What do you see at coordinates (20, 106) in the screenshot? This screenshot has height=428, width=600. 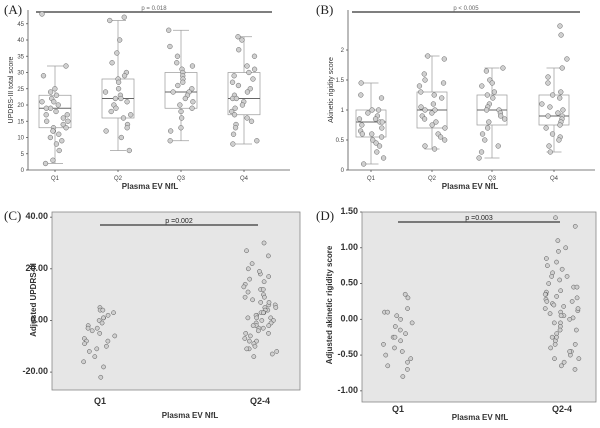 I see `panel-a-y-tick-label: 20` at bounding box center [20, 106].